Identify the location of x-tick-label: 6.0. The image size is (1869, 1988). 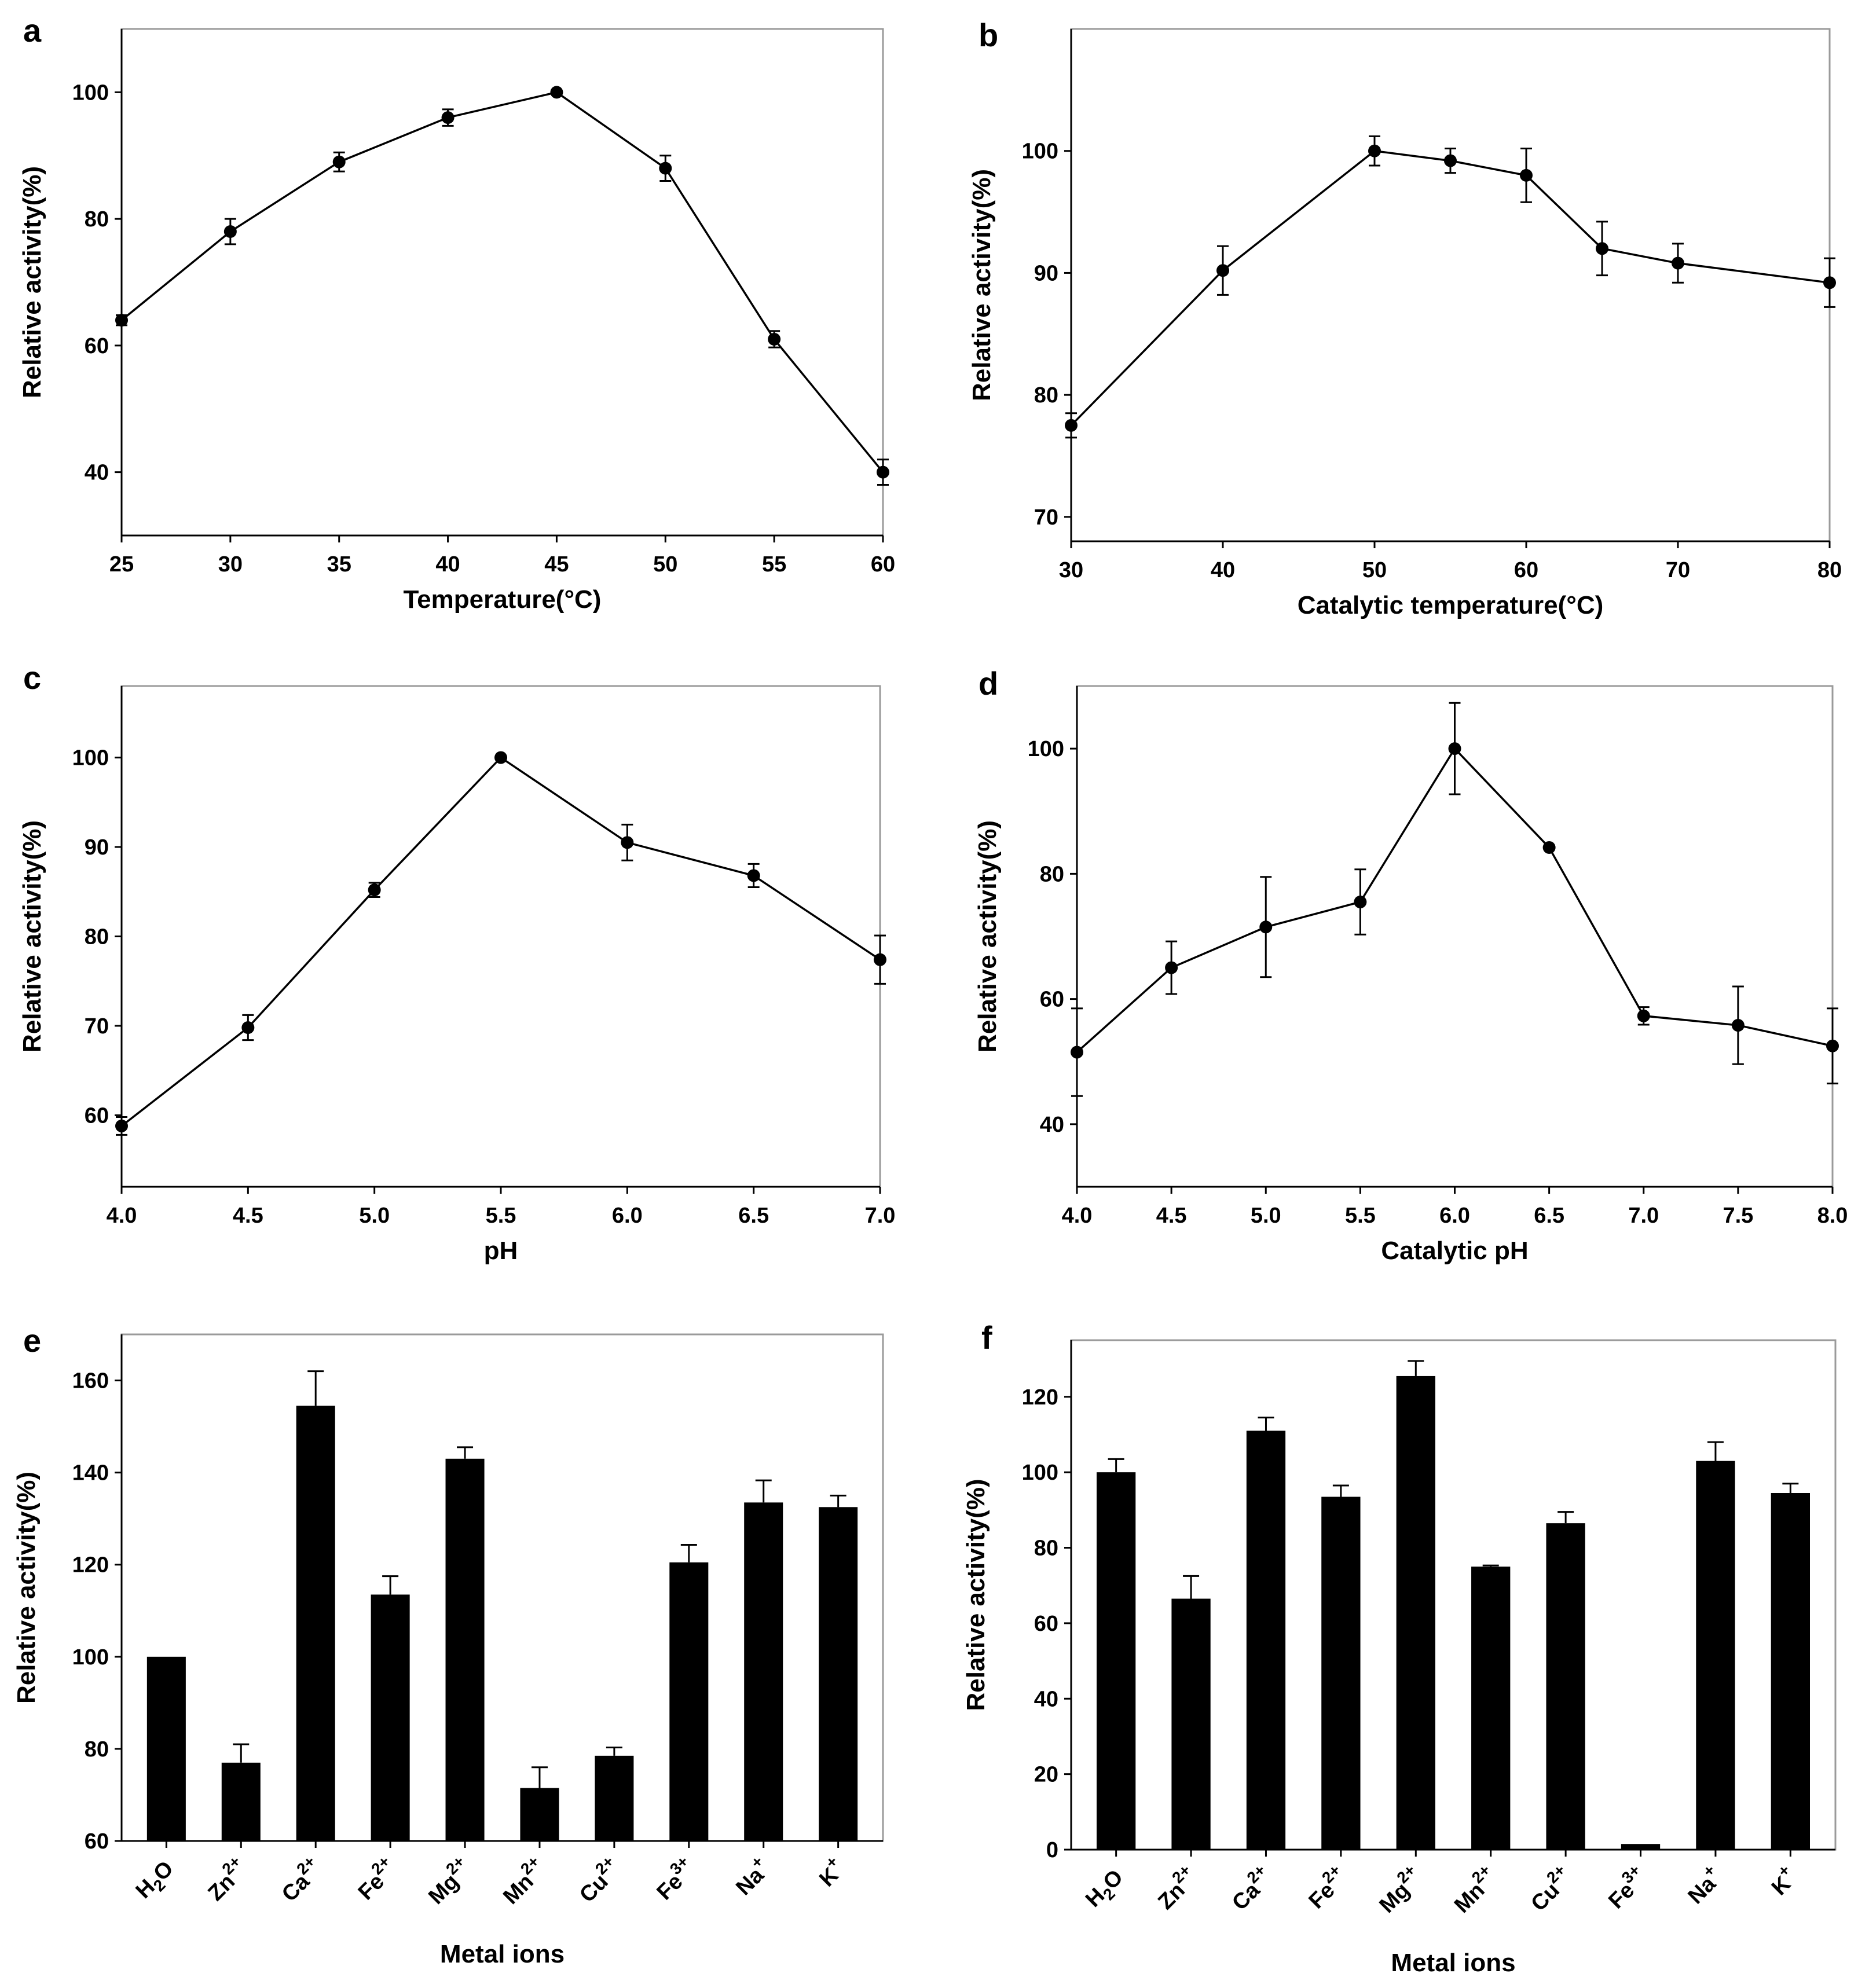
(1454, 1216).